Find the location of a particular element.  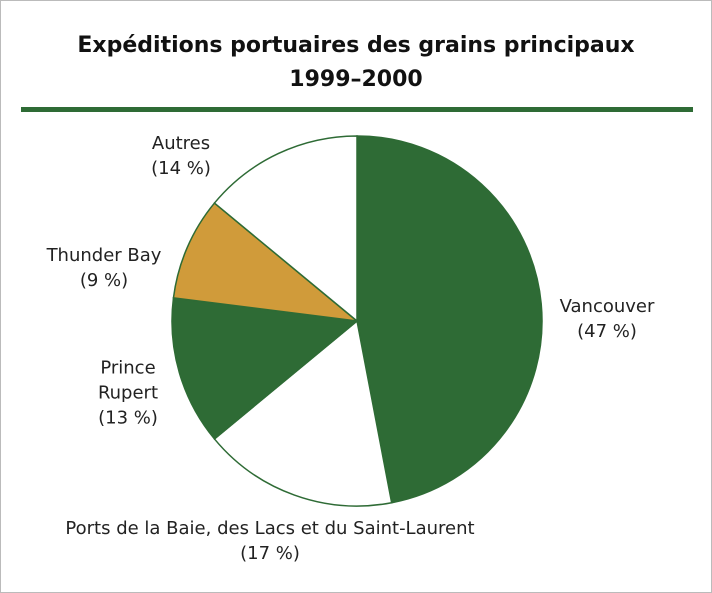

slice-name: Autres is located at coordinates (181, 143).